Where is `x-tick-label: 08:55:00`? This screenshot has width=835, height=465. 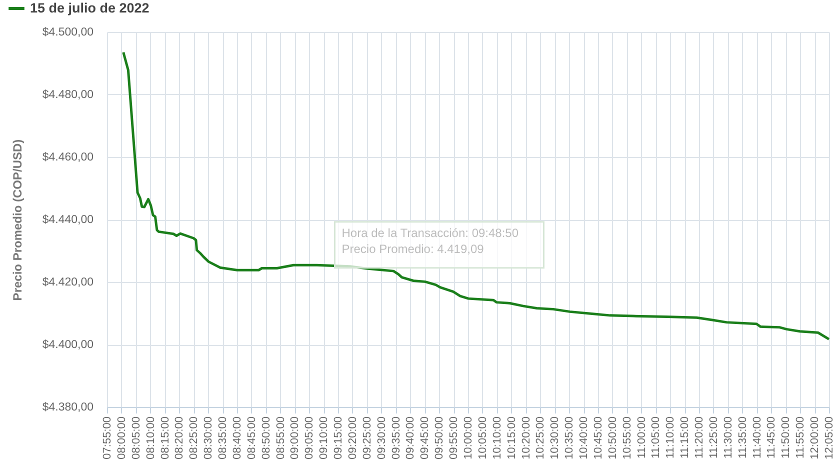
x-tick-label: 08:55:00 is located at coordinates (280, 438).